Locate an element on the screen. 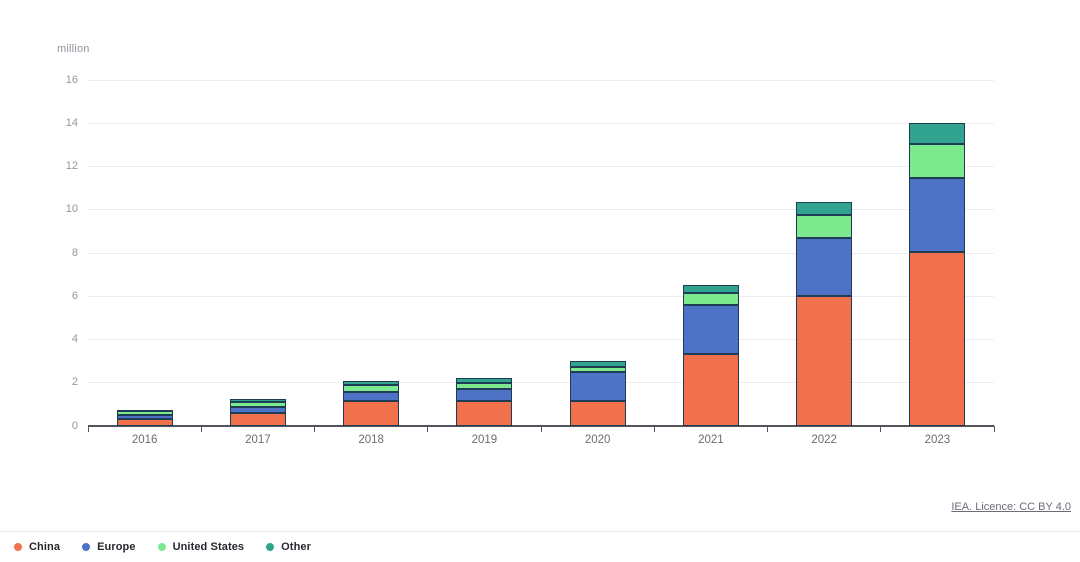  chart-legend: China Europe United States Other is located at coordinates (162, 547).